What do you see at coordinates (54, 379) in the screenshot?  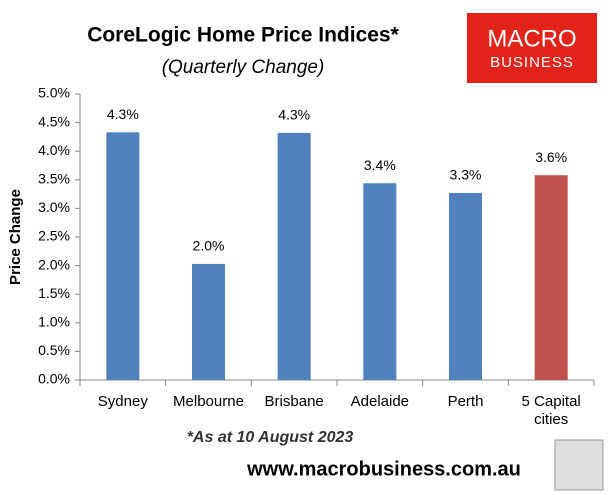 I see `y-tick-label: 0.0%` at bounding box center [54, 379].